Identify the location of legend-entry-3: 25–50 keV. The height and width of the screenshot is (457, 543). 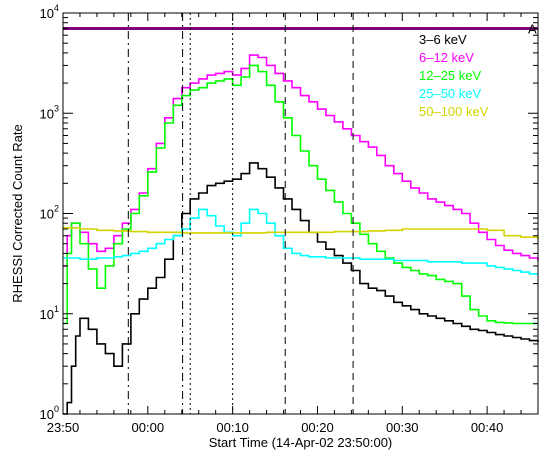
(450, 93).